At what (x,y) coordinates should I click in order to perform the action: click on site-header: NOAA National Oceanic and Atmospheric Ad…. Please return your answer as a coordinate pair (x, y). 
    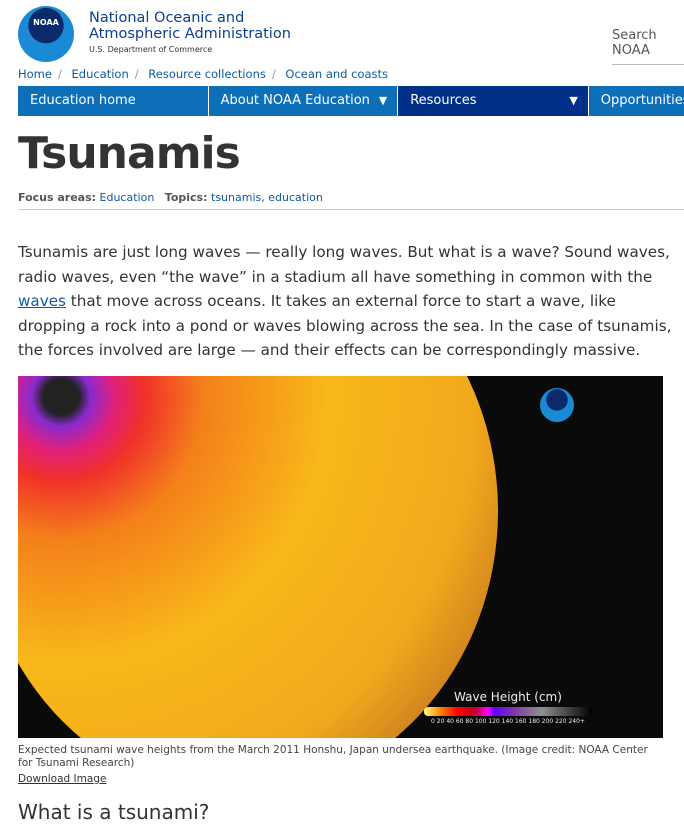
    Looking at the image, I should click on (342, 32).